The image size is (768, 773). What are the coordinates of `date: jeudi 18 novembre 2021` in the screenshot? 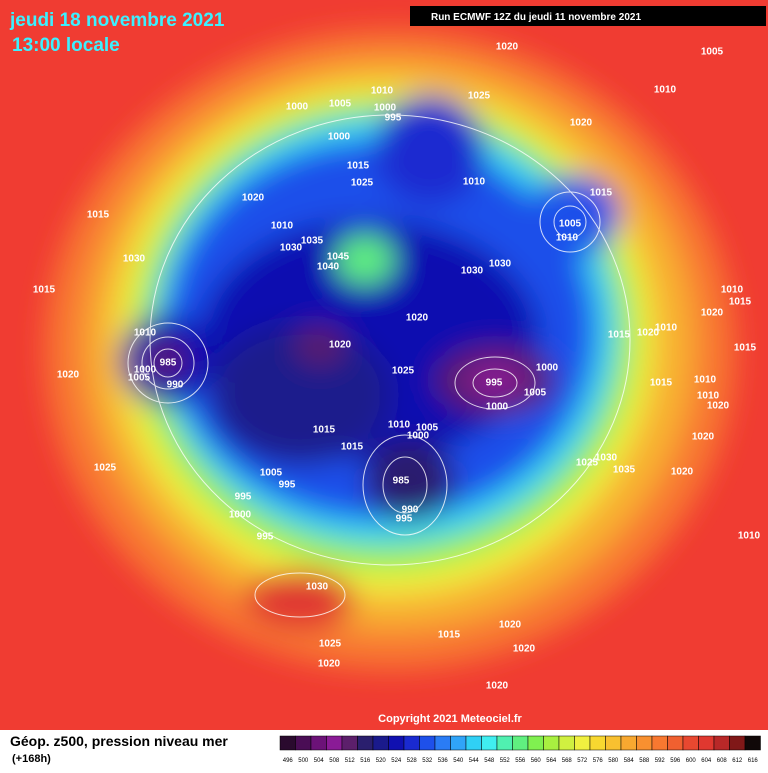 It's located at (117, 20).